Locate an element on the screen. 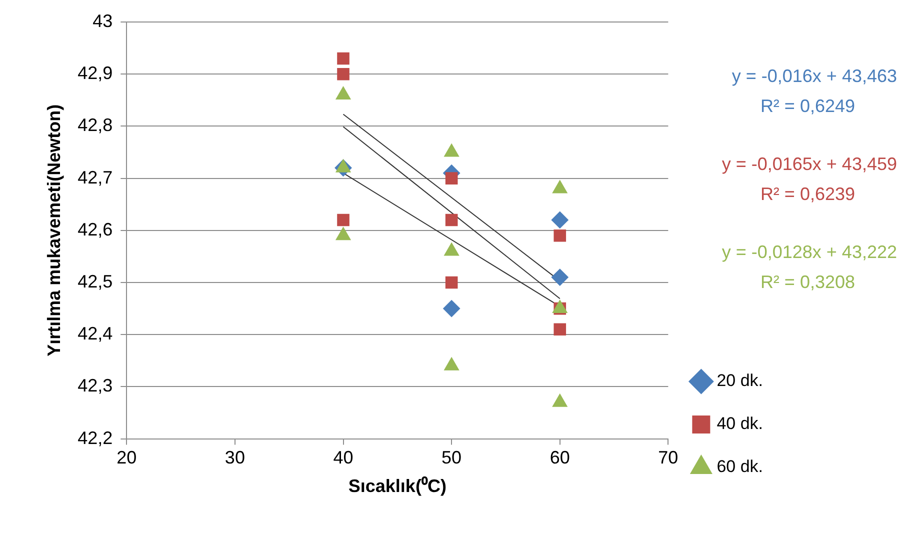  text: y = -0,0128x + 43,222 R² = 0,3208 is located at coordinates (809, 267).